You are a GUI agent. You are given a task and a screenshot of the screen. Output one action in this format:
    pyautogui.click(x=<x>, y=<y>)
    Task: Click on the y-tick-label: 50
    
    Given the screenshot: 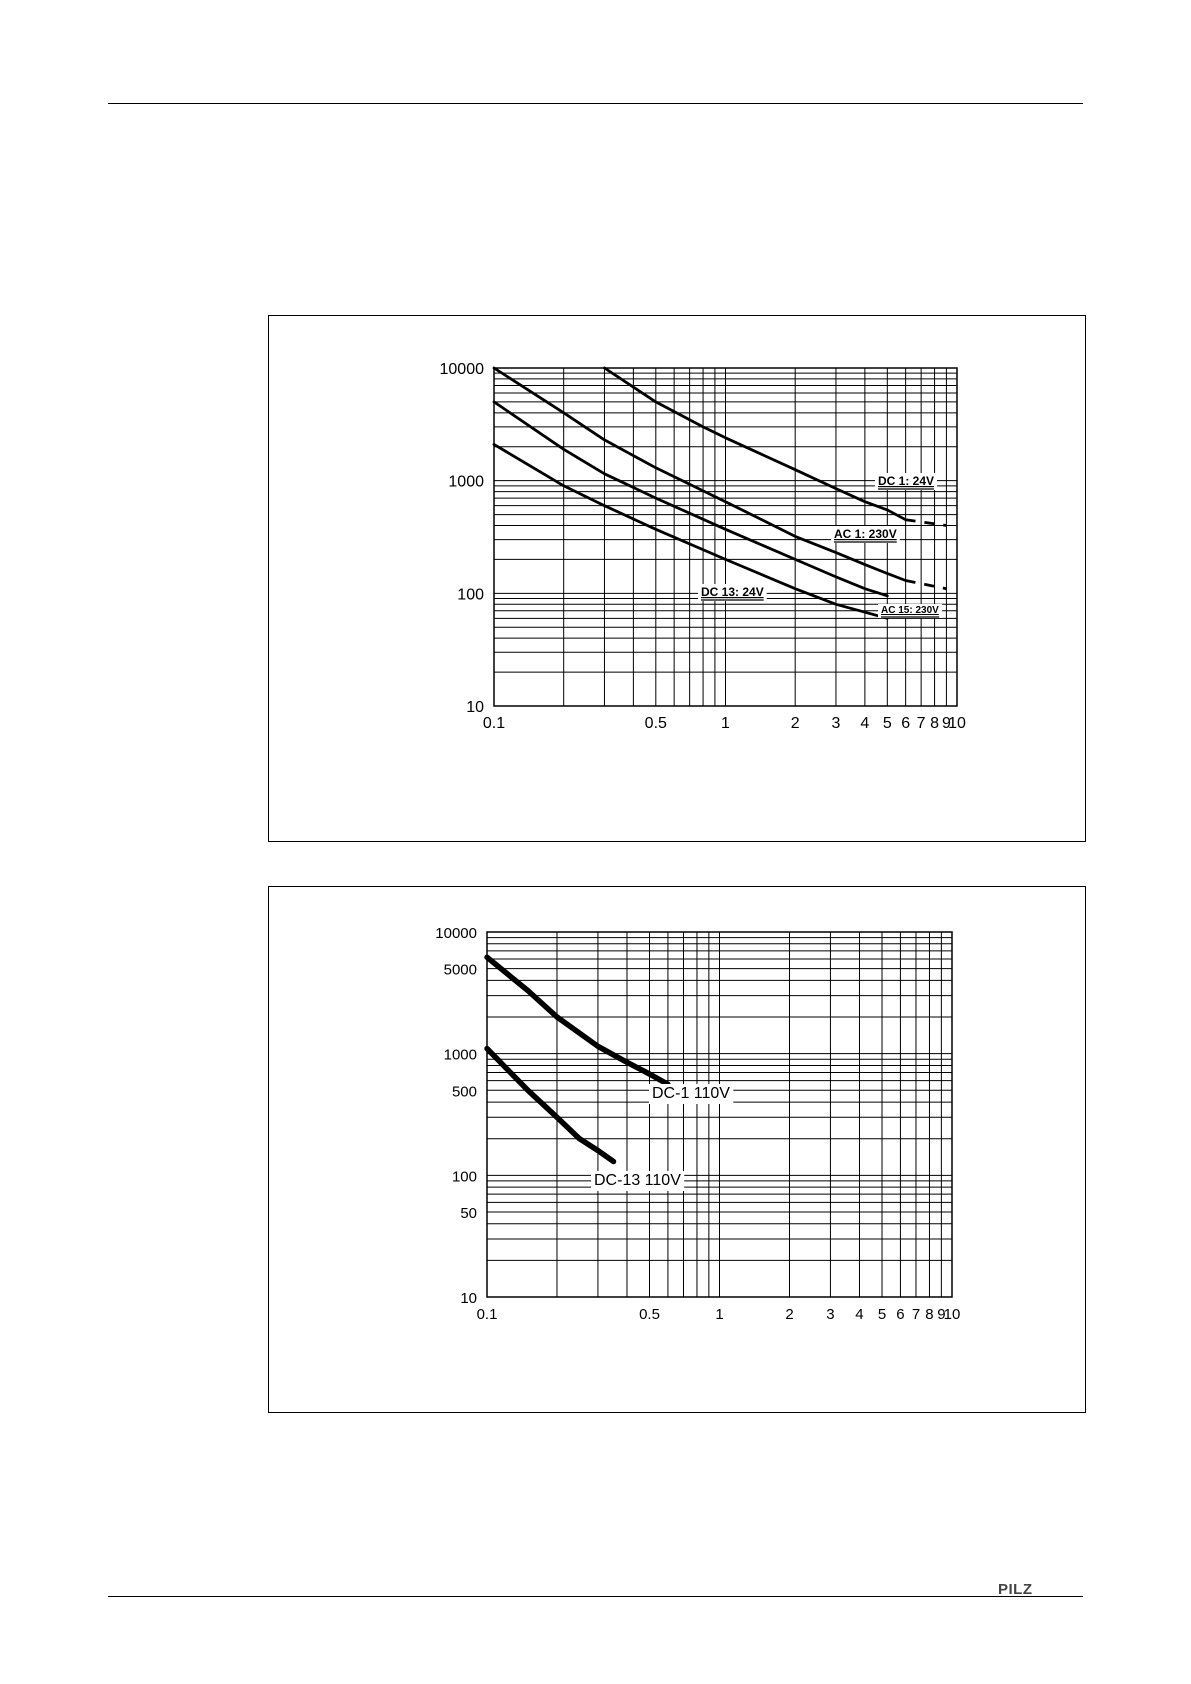 What is the action you would take?
    pyautogui.click(x=468, y=1213)
    